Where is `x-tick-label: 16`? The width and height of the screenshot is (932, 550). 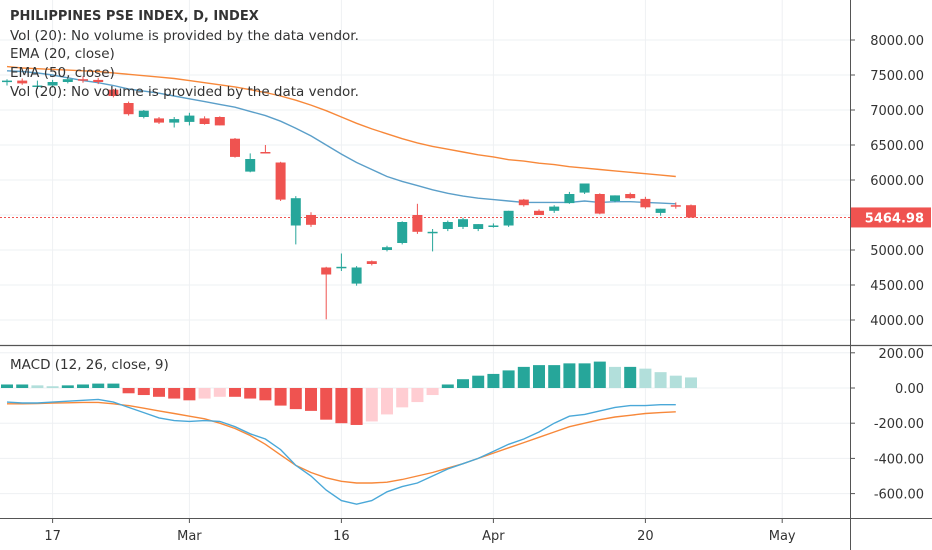
x-tick-label: 16 is located at coordinates (341, 536).